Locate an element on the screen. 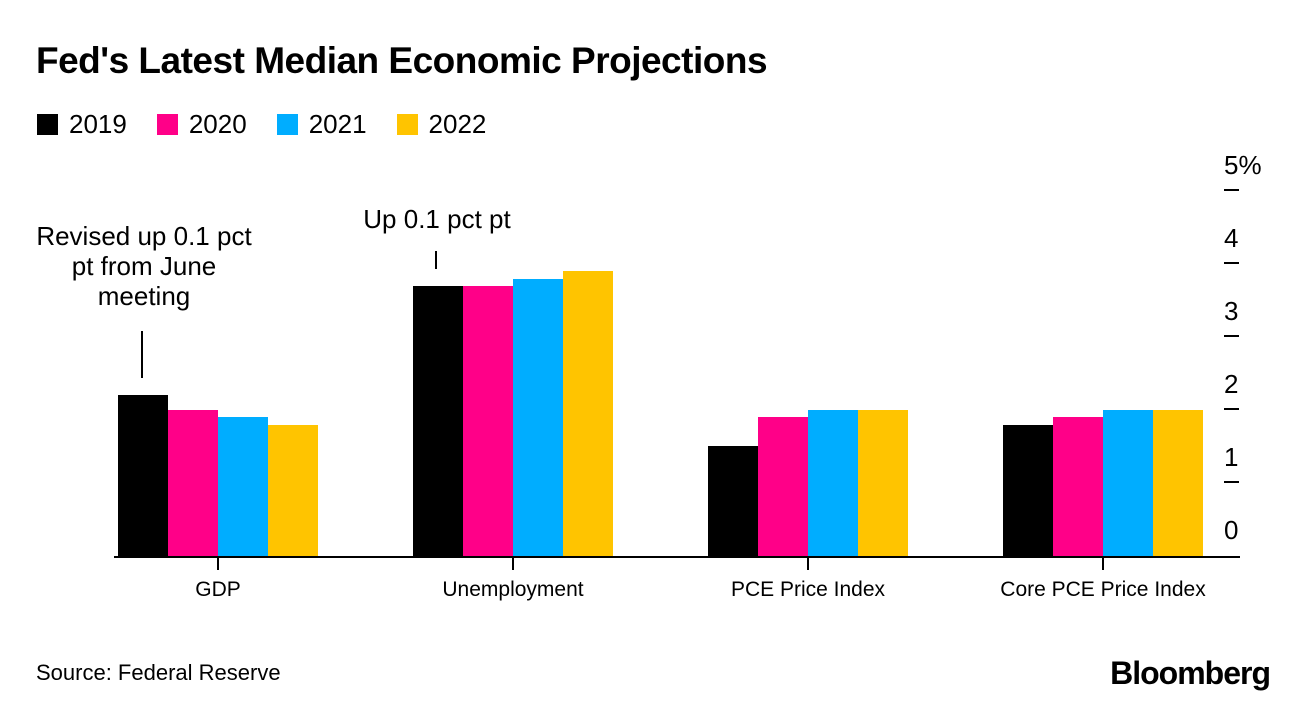 Image resolution: width=1296 pixels, height=706 pixels. legend-item-2022: 2022 is located at coordinates (441, 124).